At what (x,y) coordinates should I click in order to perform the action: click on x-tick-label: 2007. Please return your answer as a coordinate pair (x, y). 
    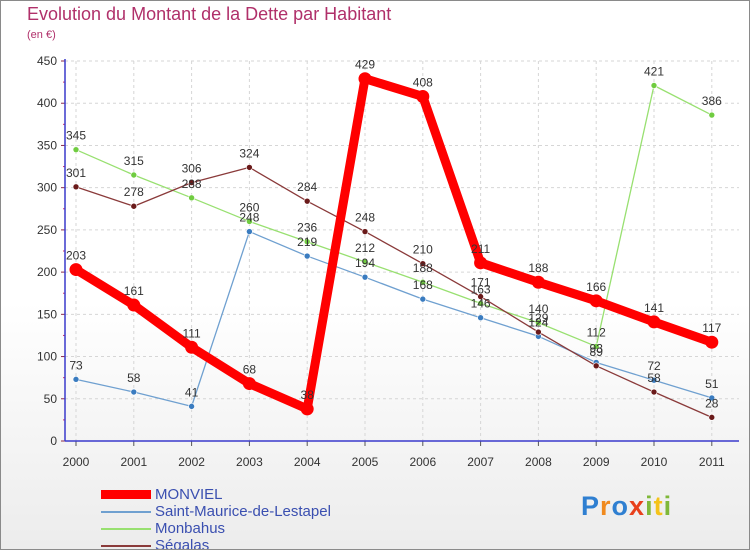
    Looking at the image, I should click on (480, 462).